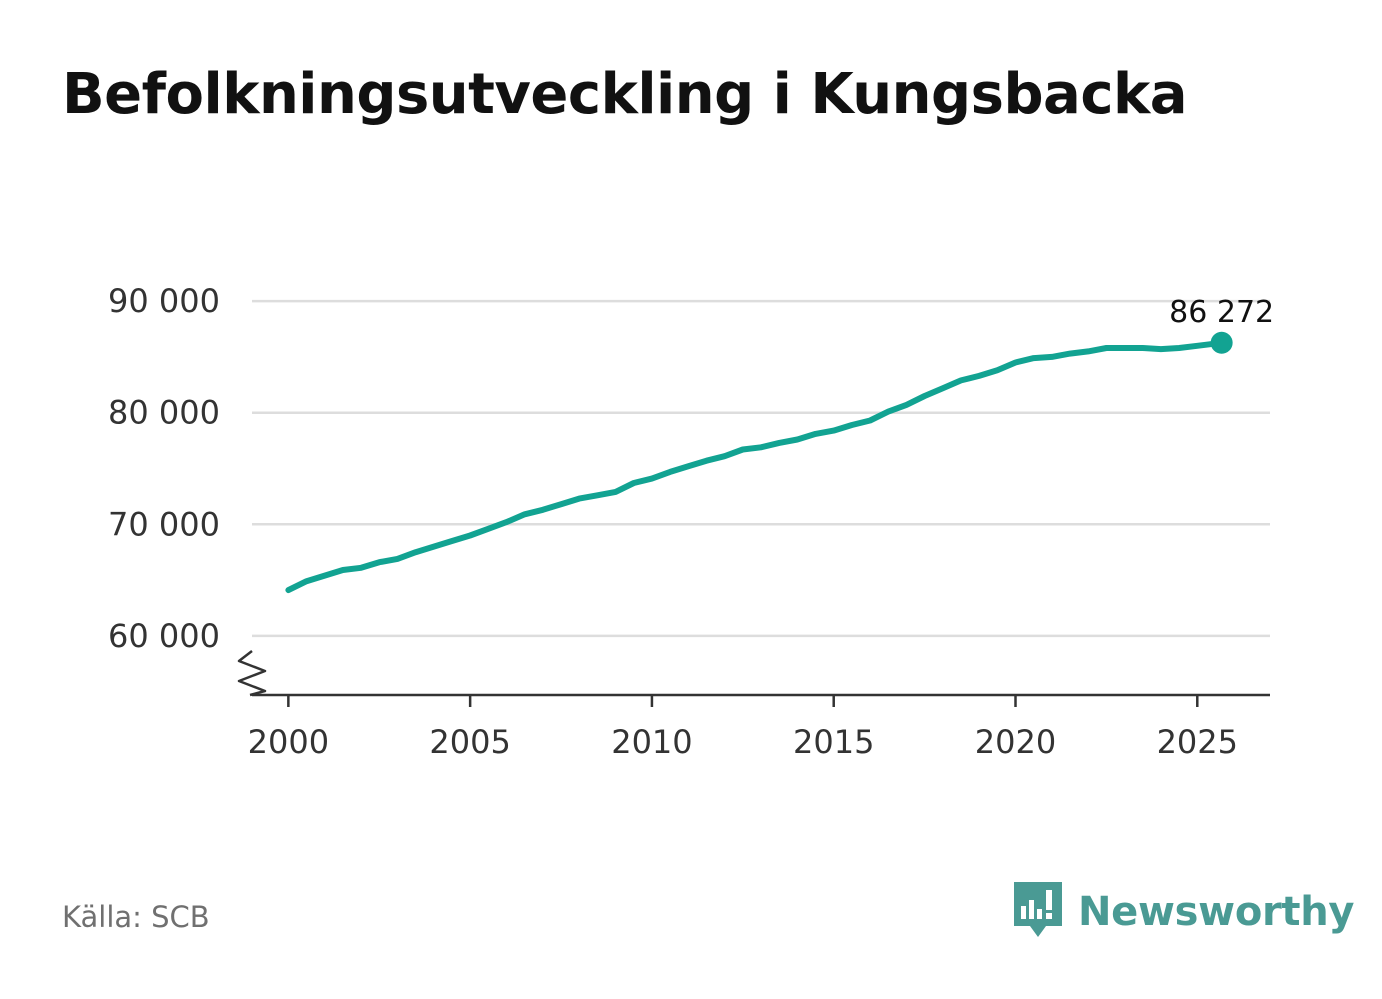 The width and height of the screenshot is (1382, 999). I want to click on x-axis, so click(753, 678).